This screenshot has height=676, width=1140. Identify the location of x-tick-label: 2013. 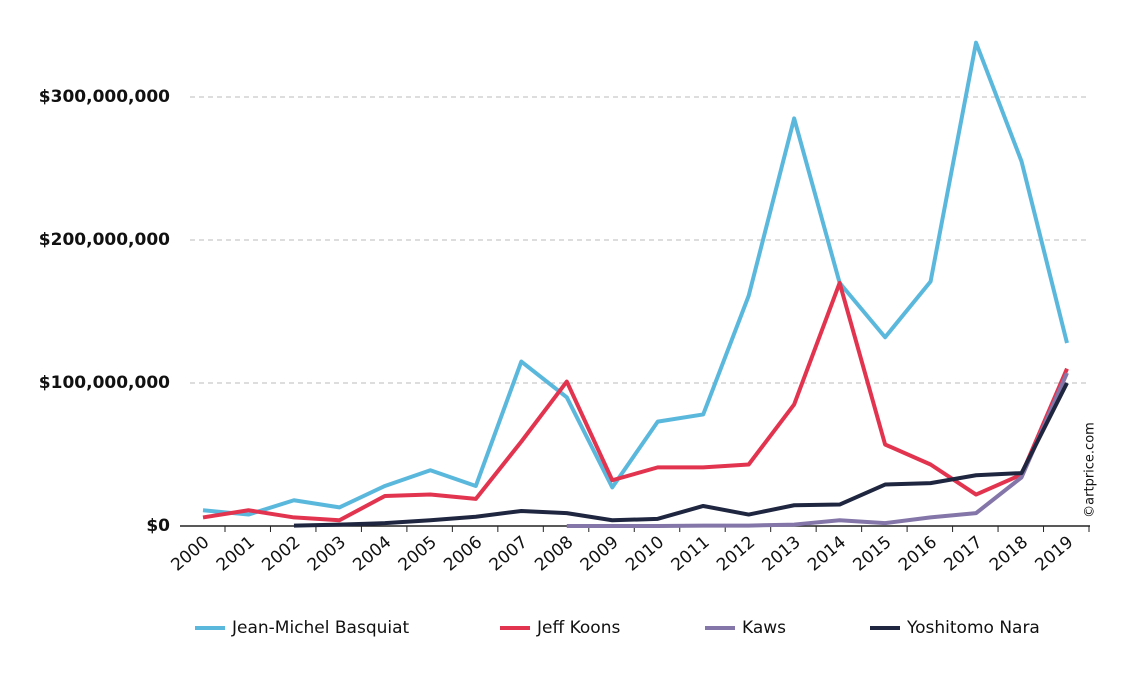
(782, 553).